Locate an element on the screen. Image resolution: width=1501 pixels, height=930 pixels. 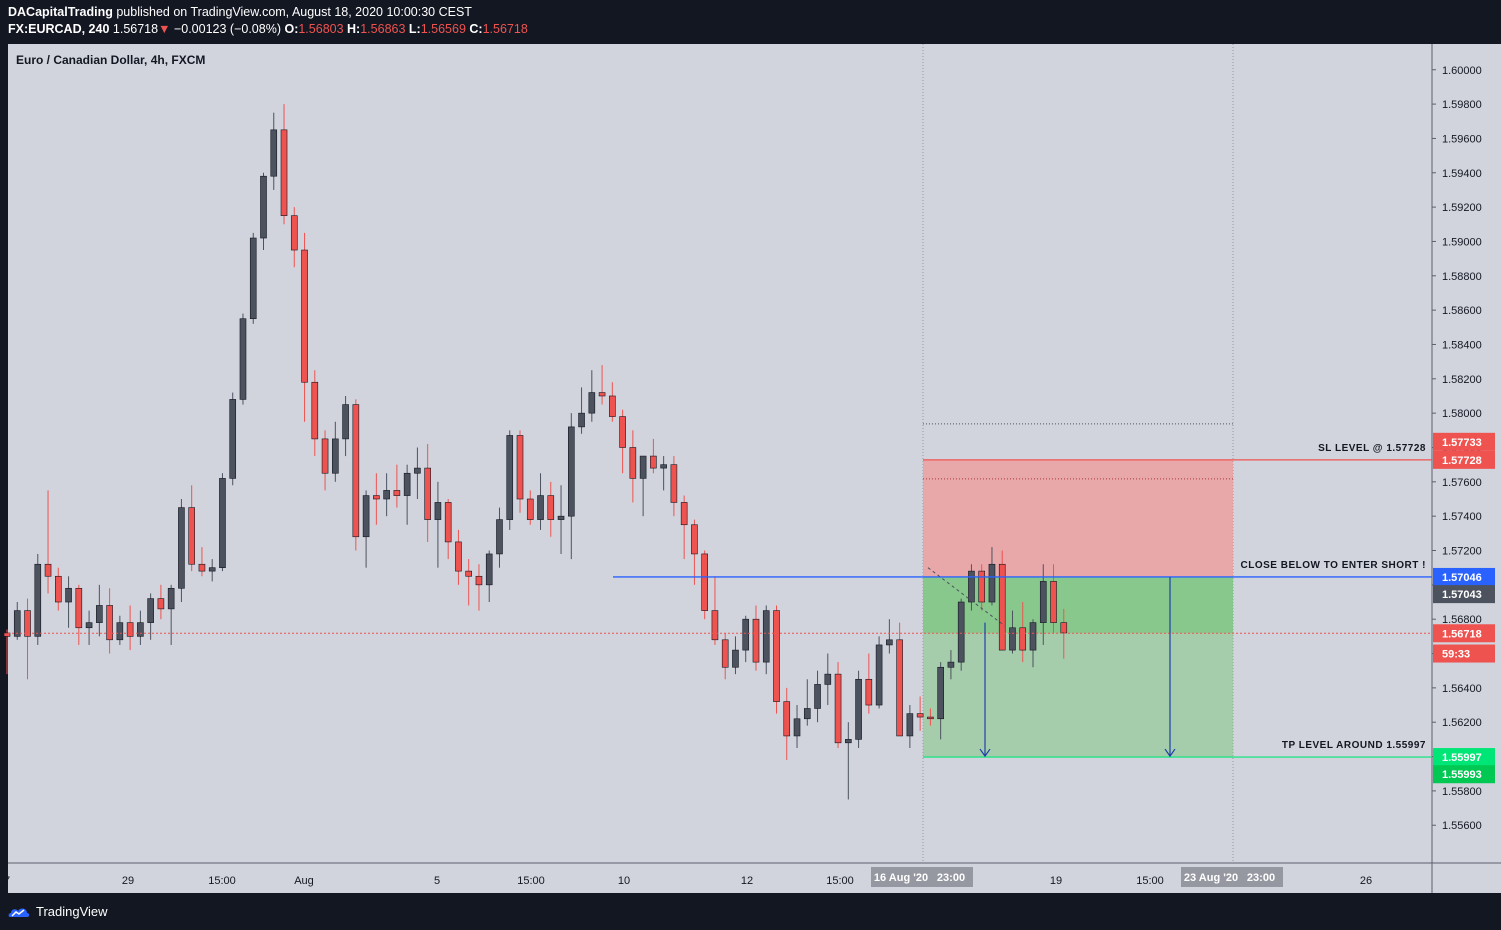
down-triangle-icon: ▼ is located at coordinates (164, 29).